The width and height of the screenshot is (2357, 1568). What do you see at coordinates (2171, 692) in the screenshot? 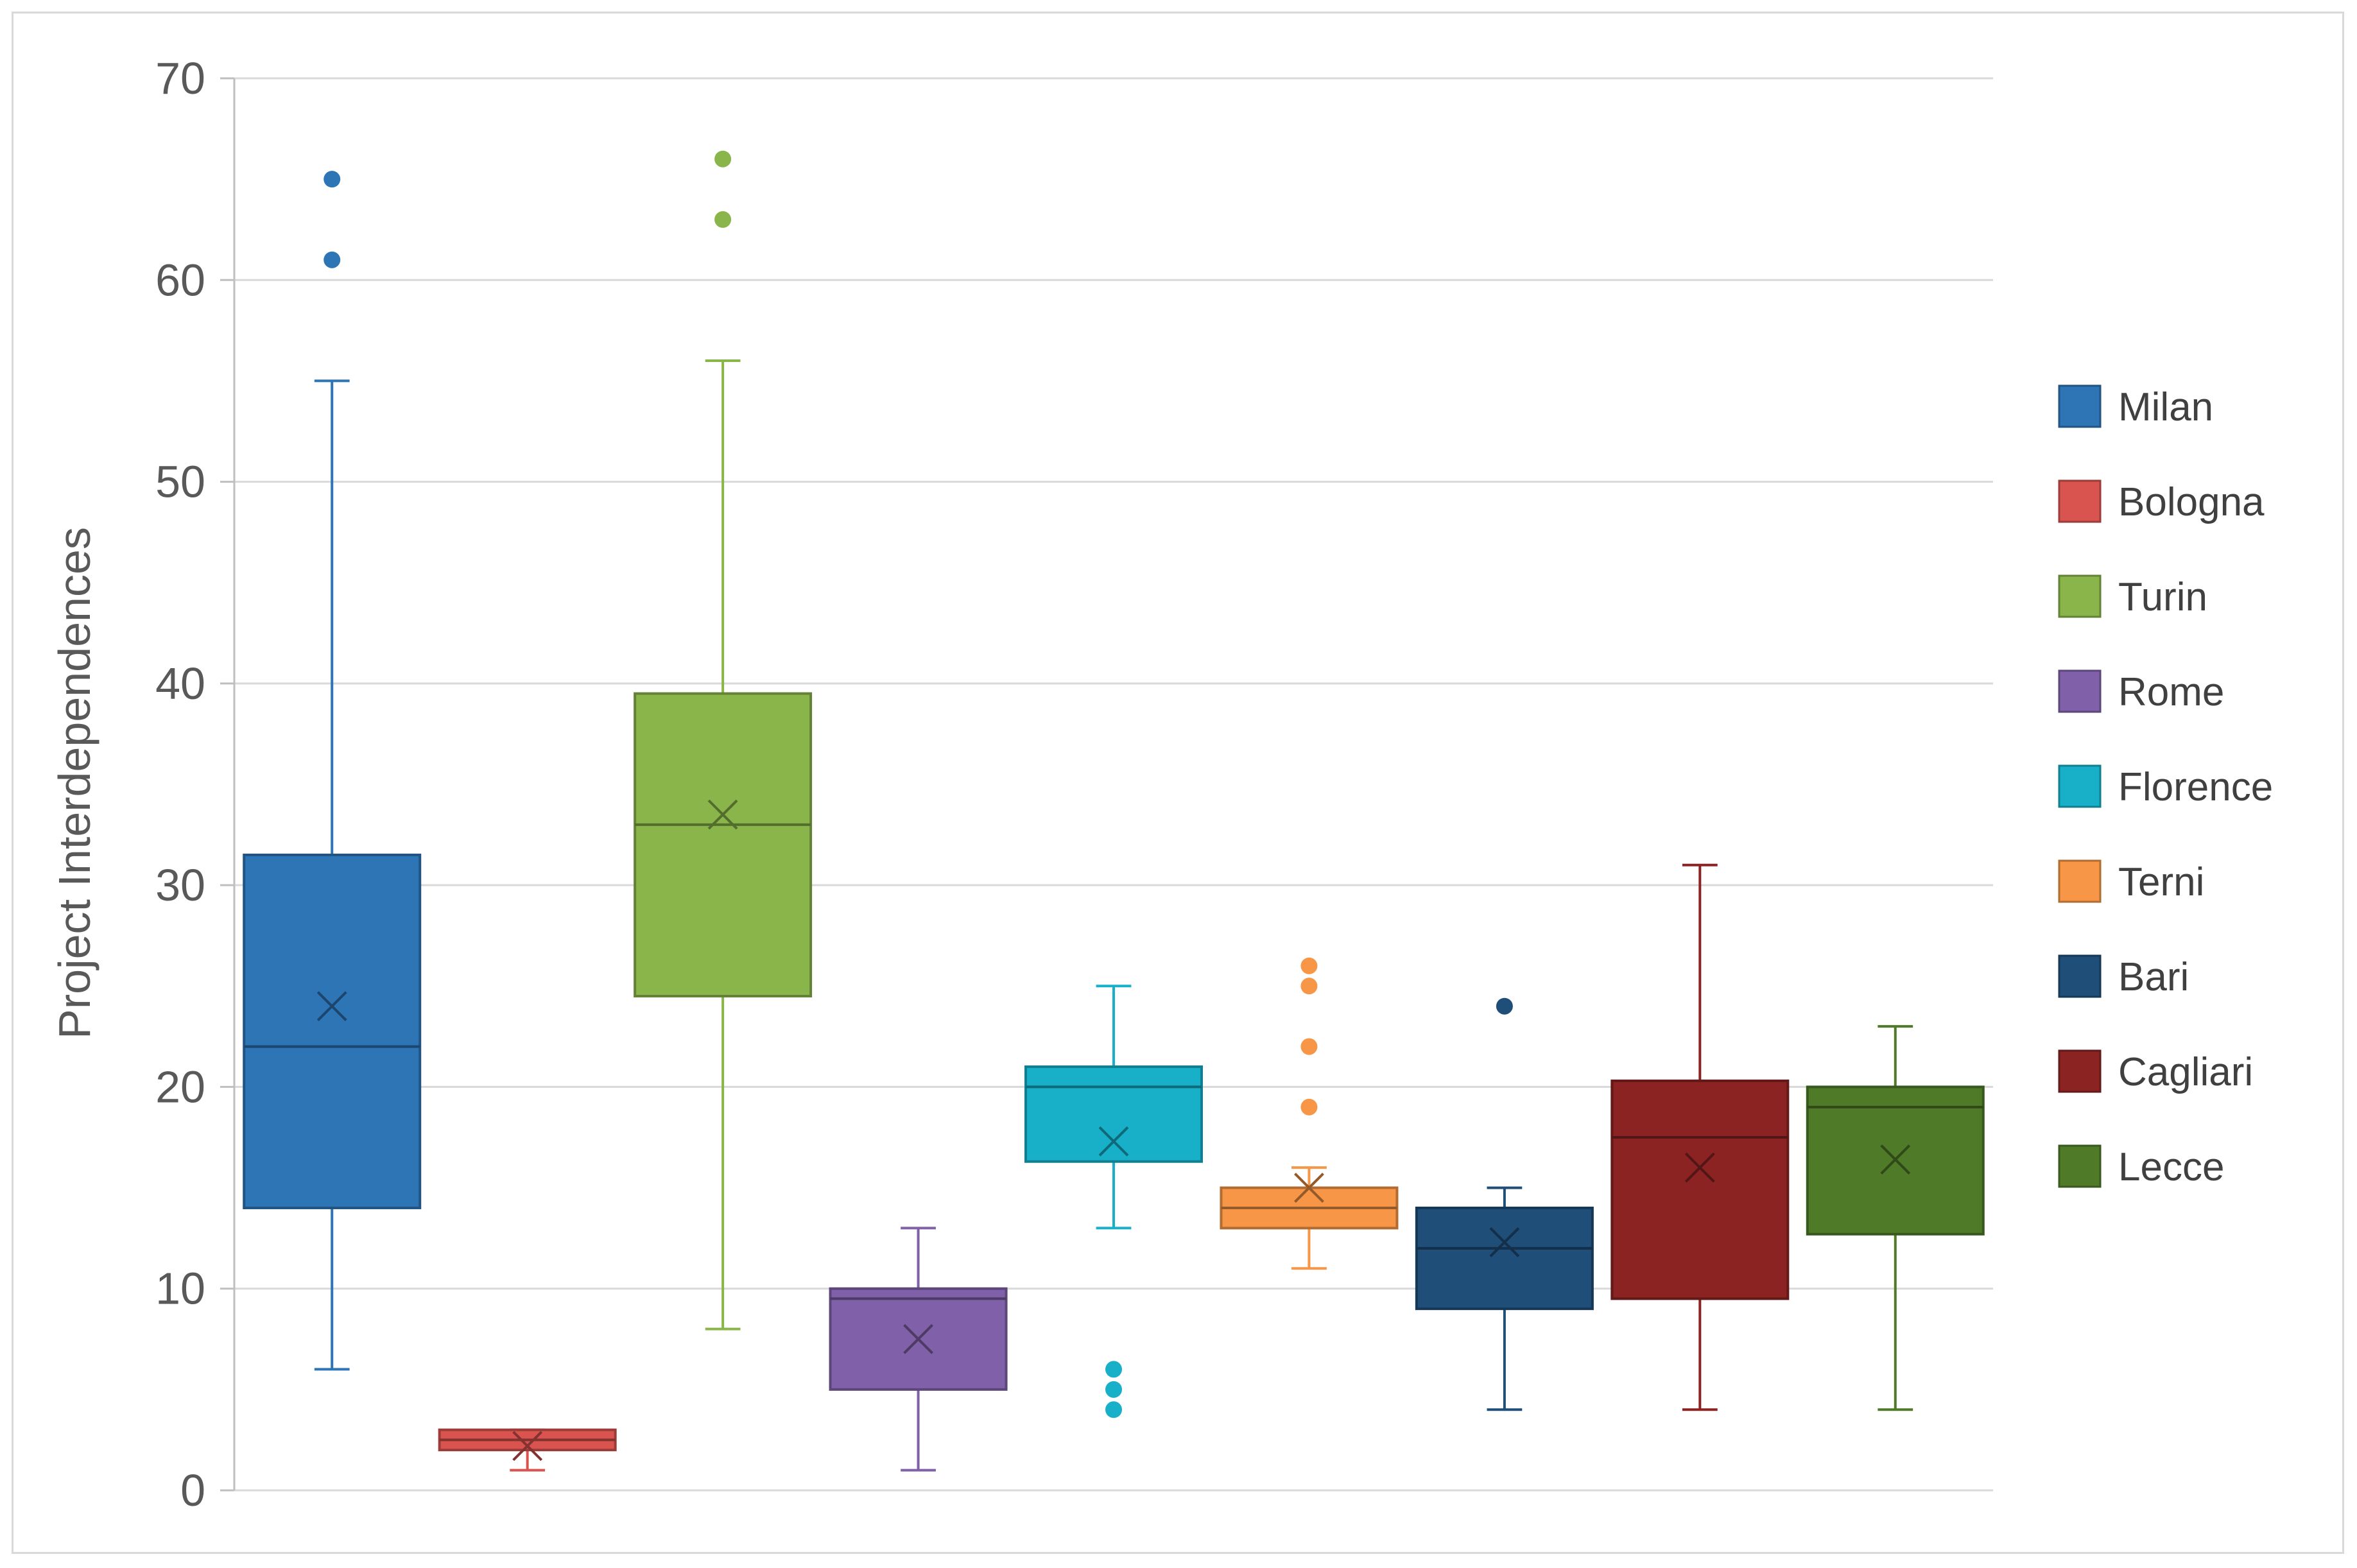
I see `legend-label-rome: Rome` at bounding box center [2171, 692].